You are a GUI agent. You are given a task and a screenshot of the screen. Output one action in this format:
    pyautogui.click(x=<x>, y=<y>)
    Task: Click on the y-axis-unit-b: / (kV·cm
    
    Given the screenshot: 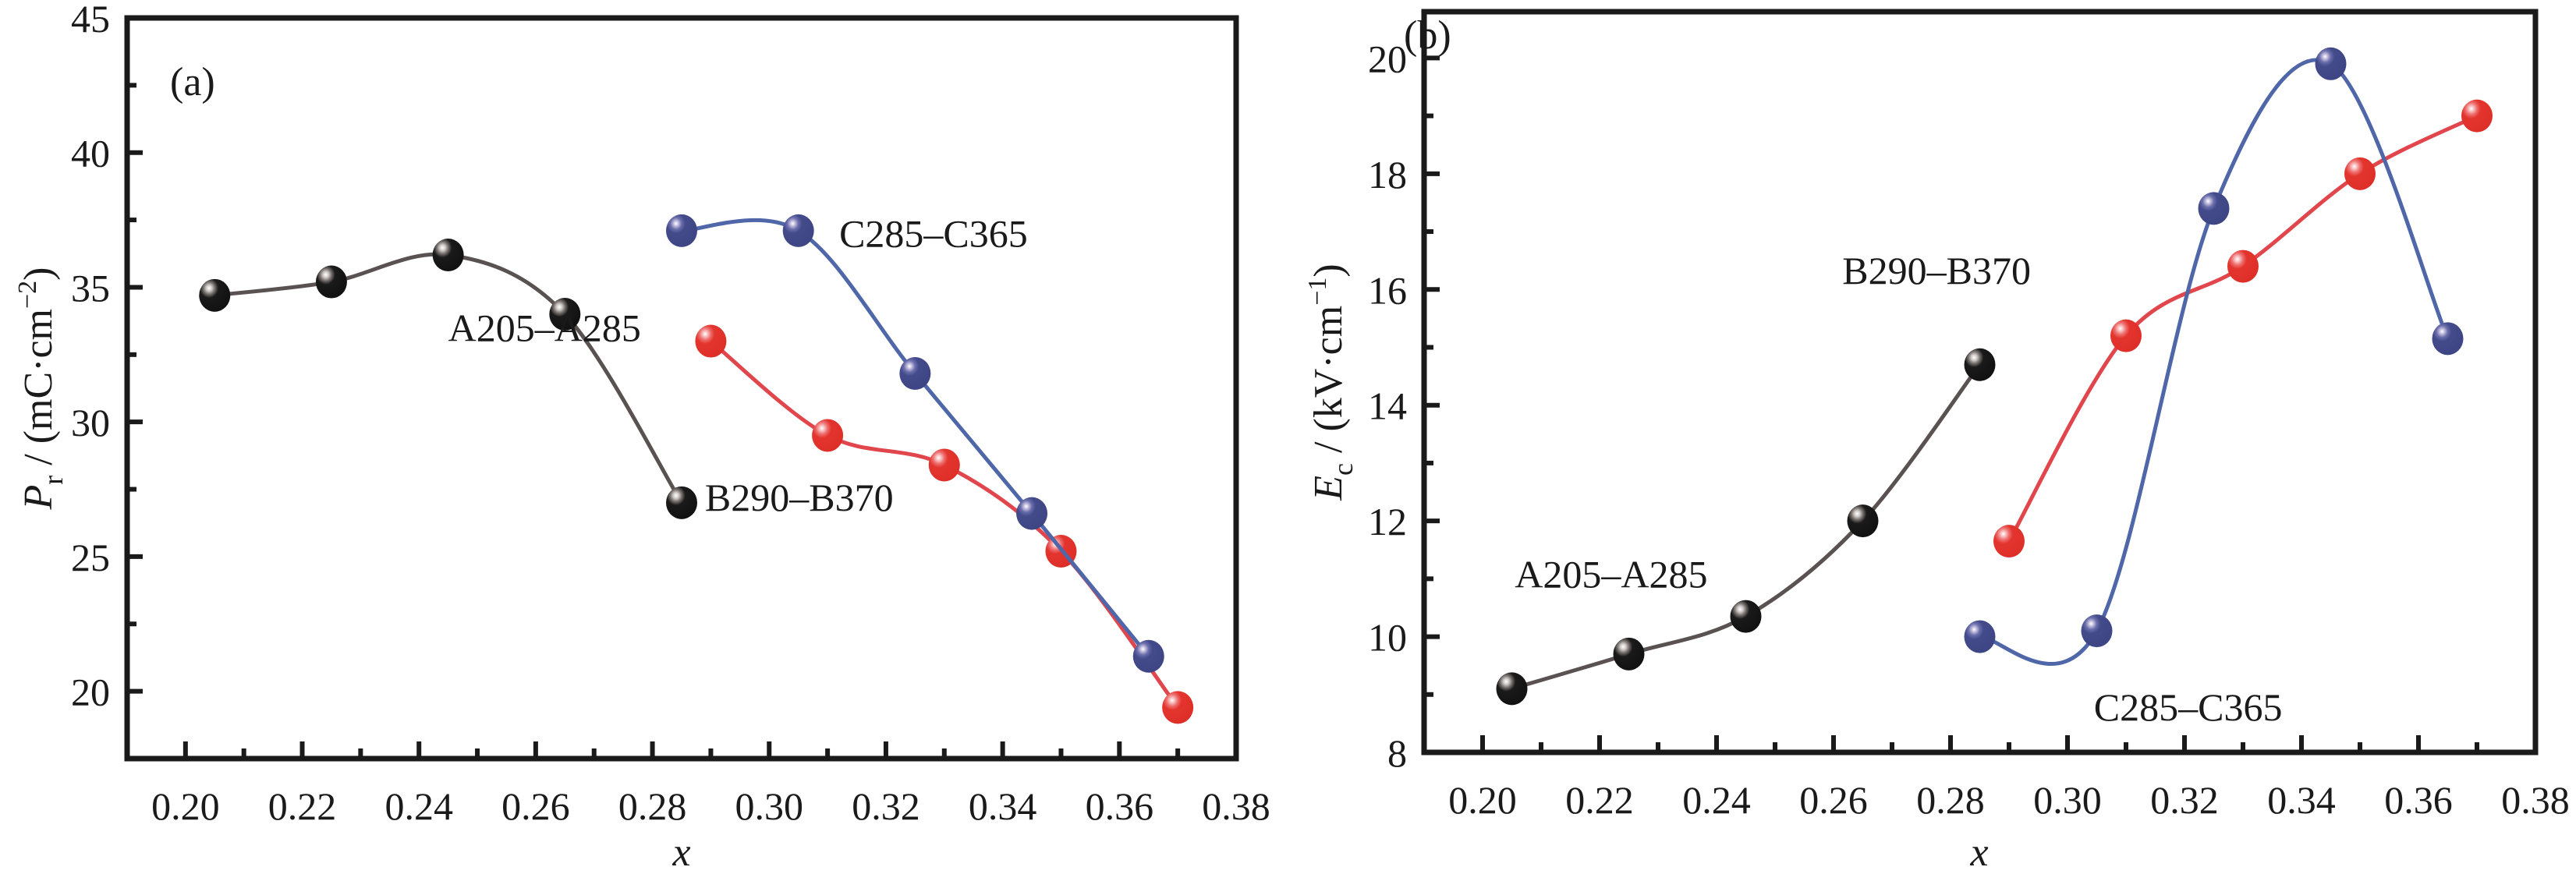 What is the action you would take?
    pyautogui.click(x=1328, y=384)
    